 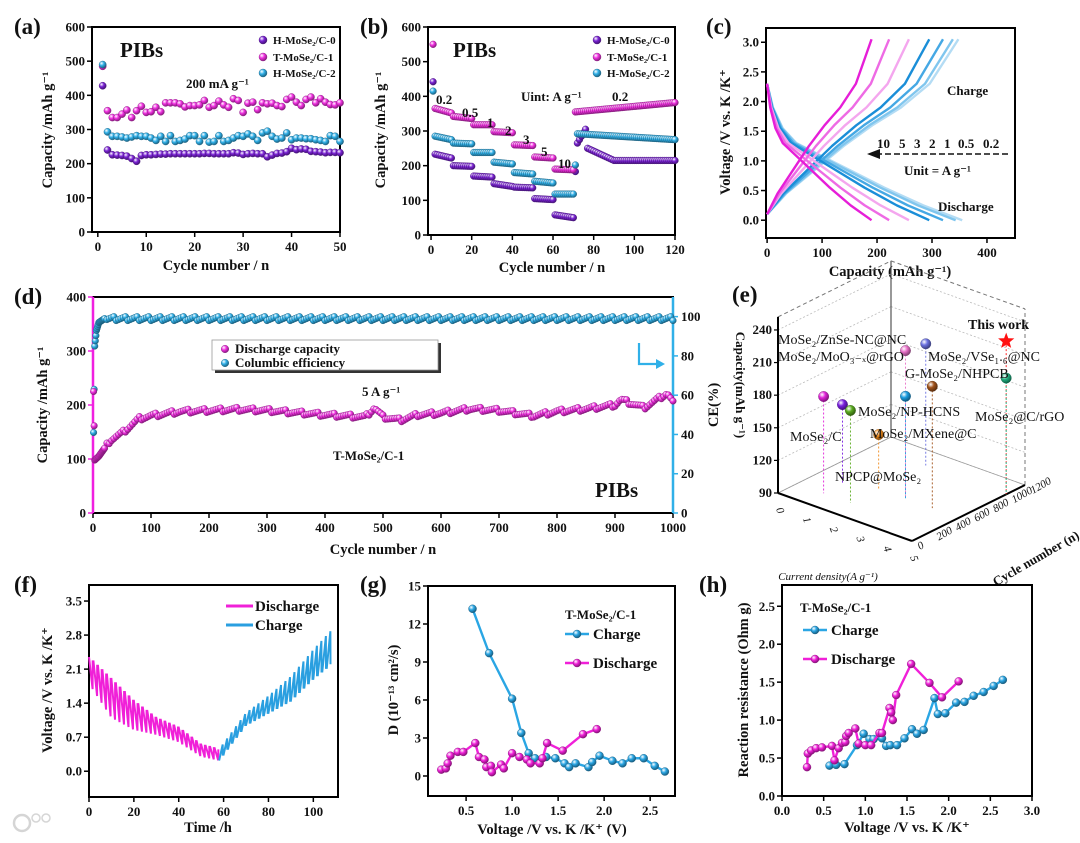 What do you see at coordinates (74, 669) in the screenshot?
I see `y-tick-label: 2.1` at bounding box center [74, 669].